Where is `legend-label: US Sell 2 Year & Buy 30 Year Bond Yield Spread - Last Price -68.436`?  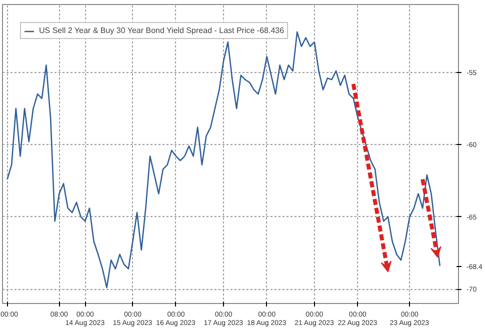
legend-label: US Sell 2 Year & Buy 30 Year Bond Yield Spread - Last Price -68.436 is located at coordinates (161, 30).